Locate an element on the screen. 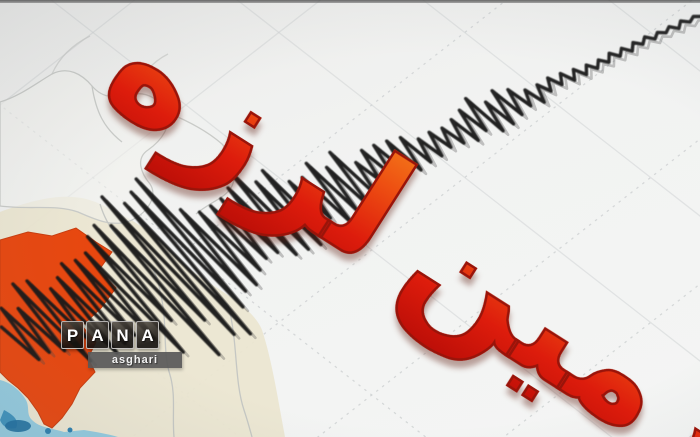 The height and width of the screenshot is (437, 700). pana-letter-tile: N is located at coordinates (122, 335).